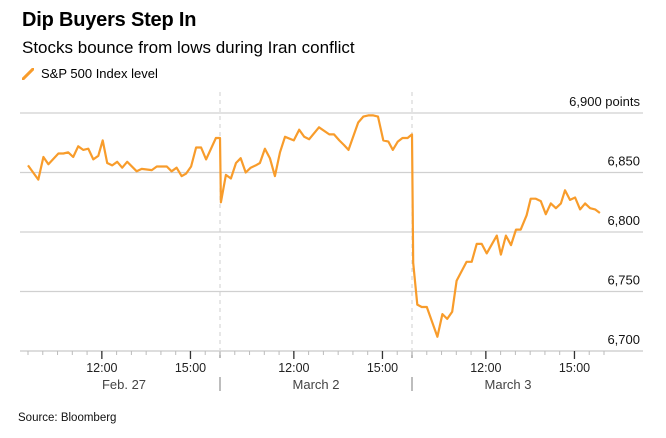 This screenshot has width=666, height=438. What do you see at coordinates (508, 384) in the screenshot?
I see `date-label: March 3` at bounding box center [508, 384].